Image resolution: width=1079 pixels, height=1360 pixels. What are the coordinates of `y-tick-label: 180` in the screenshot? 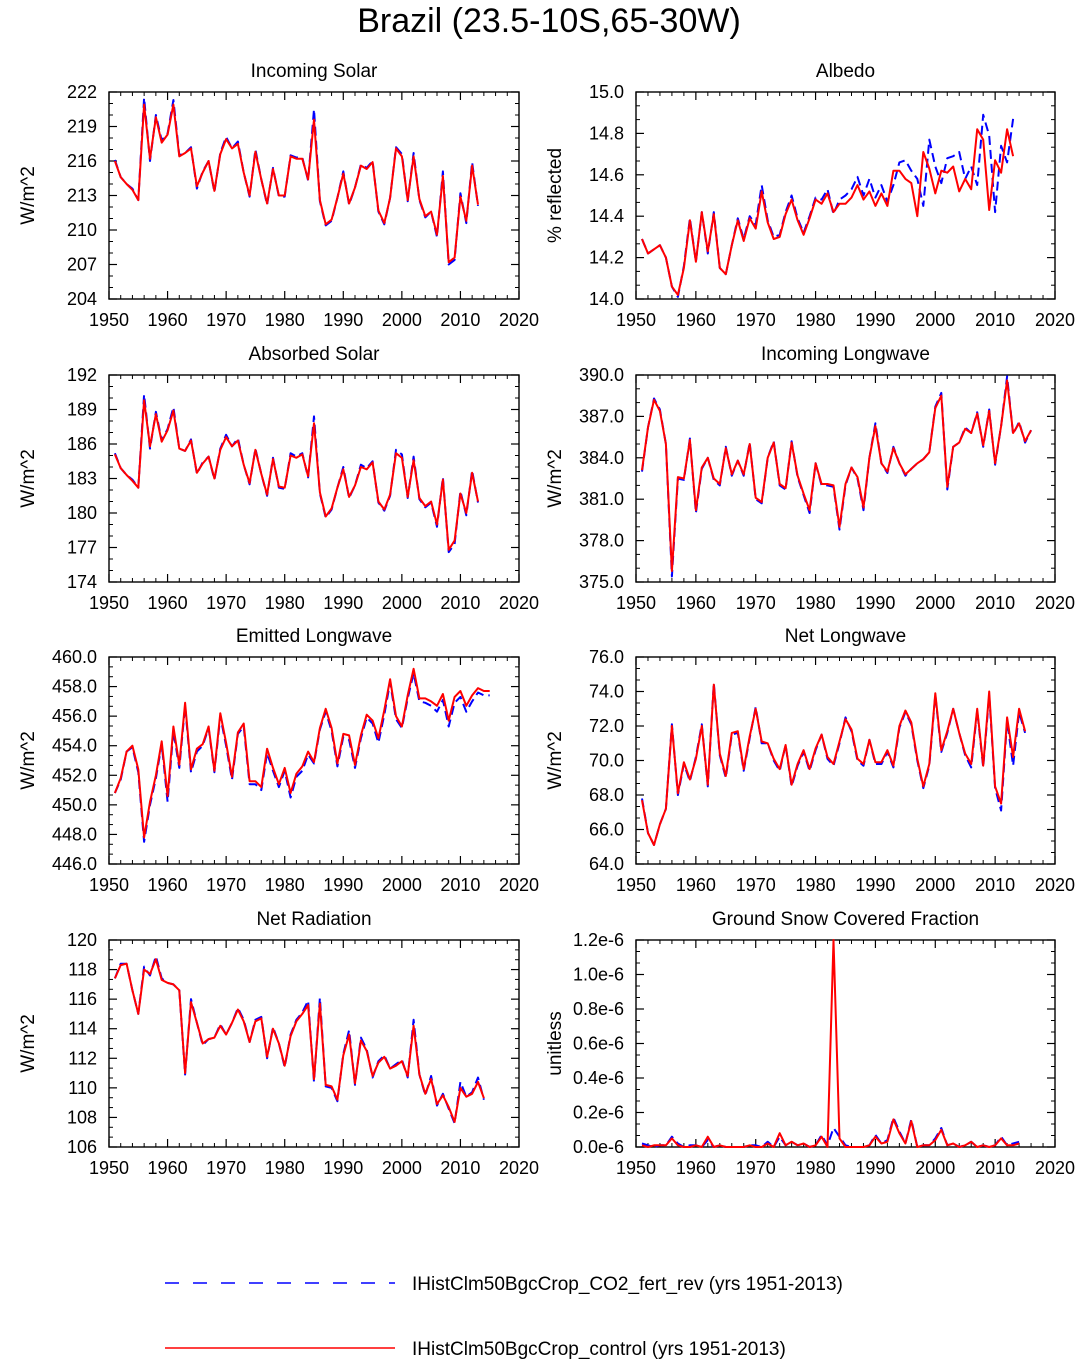 It's located at (82, 513).